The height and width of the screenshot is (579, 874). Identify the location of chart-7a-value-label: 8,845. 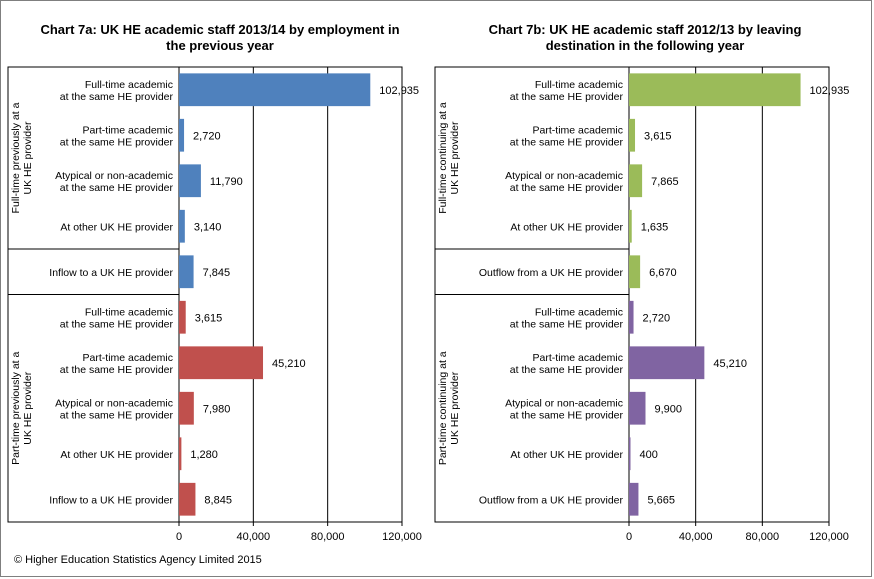
(218, 500).